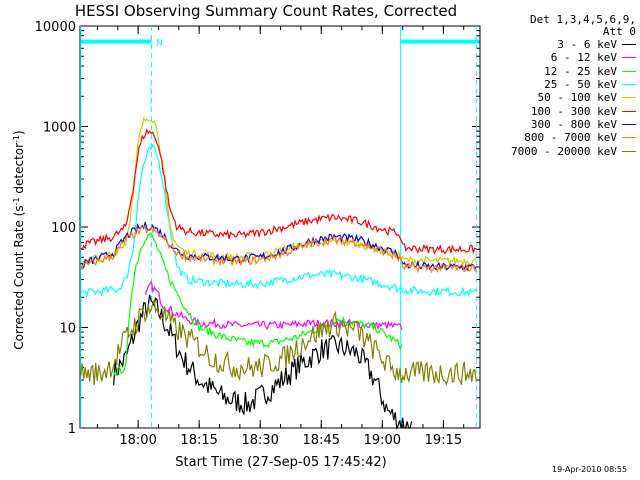 This screenshot has width=640, height=480. I want to click on x-tick-label: 18:15, so click(198, 440).